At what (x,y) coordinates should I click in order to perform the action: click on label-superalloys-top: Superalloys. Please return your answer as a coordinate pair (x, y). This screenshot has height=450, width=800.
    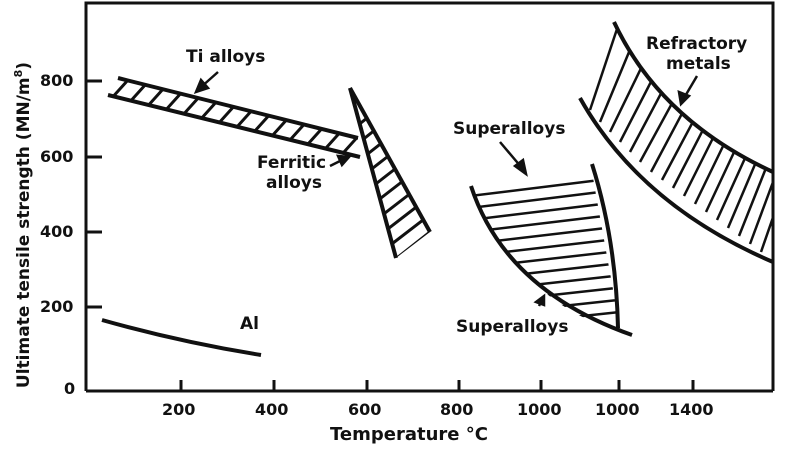
    Looking at the image, I should click on (509, 129).